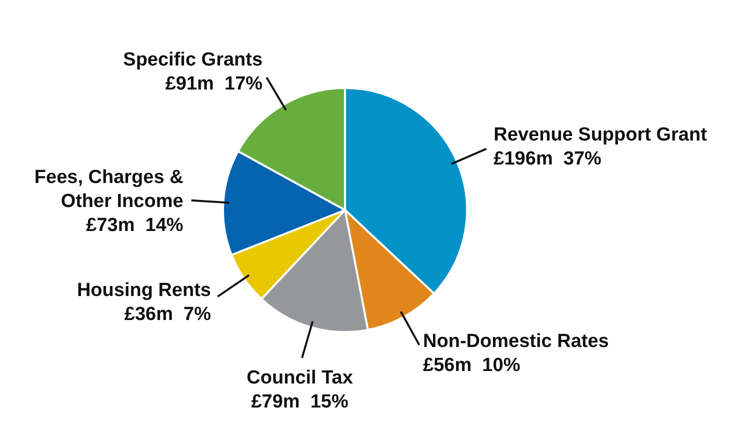 The width and height of the screenshot is (729, 423). What do you see at coordinates (214, 84) in the screenshot?
I see `data-label: £91m 17%` at bounding box center [214, 84].